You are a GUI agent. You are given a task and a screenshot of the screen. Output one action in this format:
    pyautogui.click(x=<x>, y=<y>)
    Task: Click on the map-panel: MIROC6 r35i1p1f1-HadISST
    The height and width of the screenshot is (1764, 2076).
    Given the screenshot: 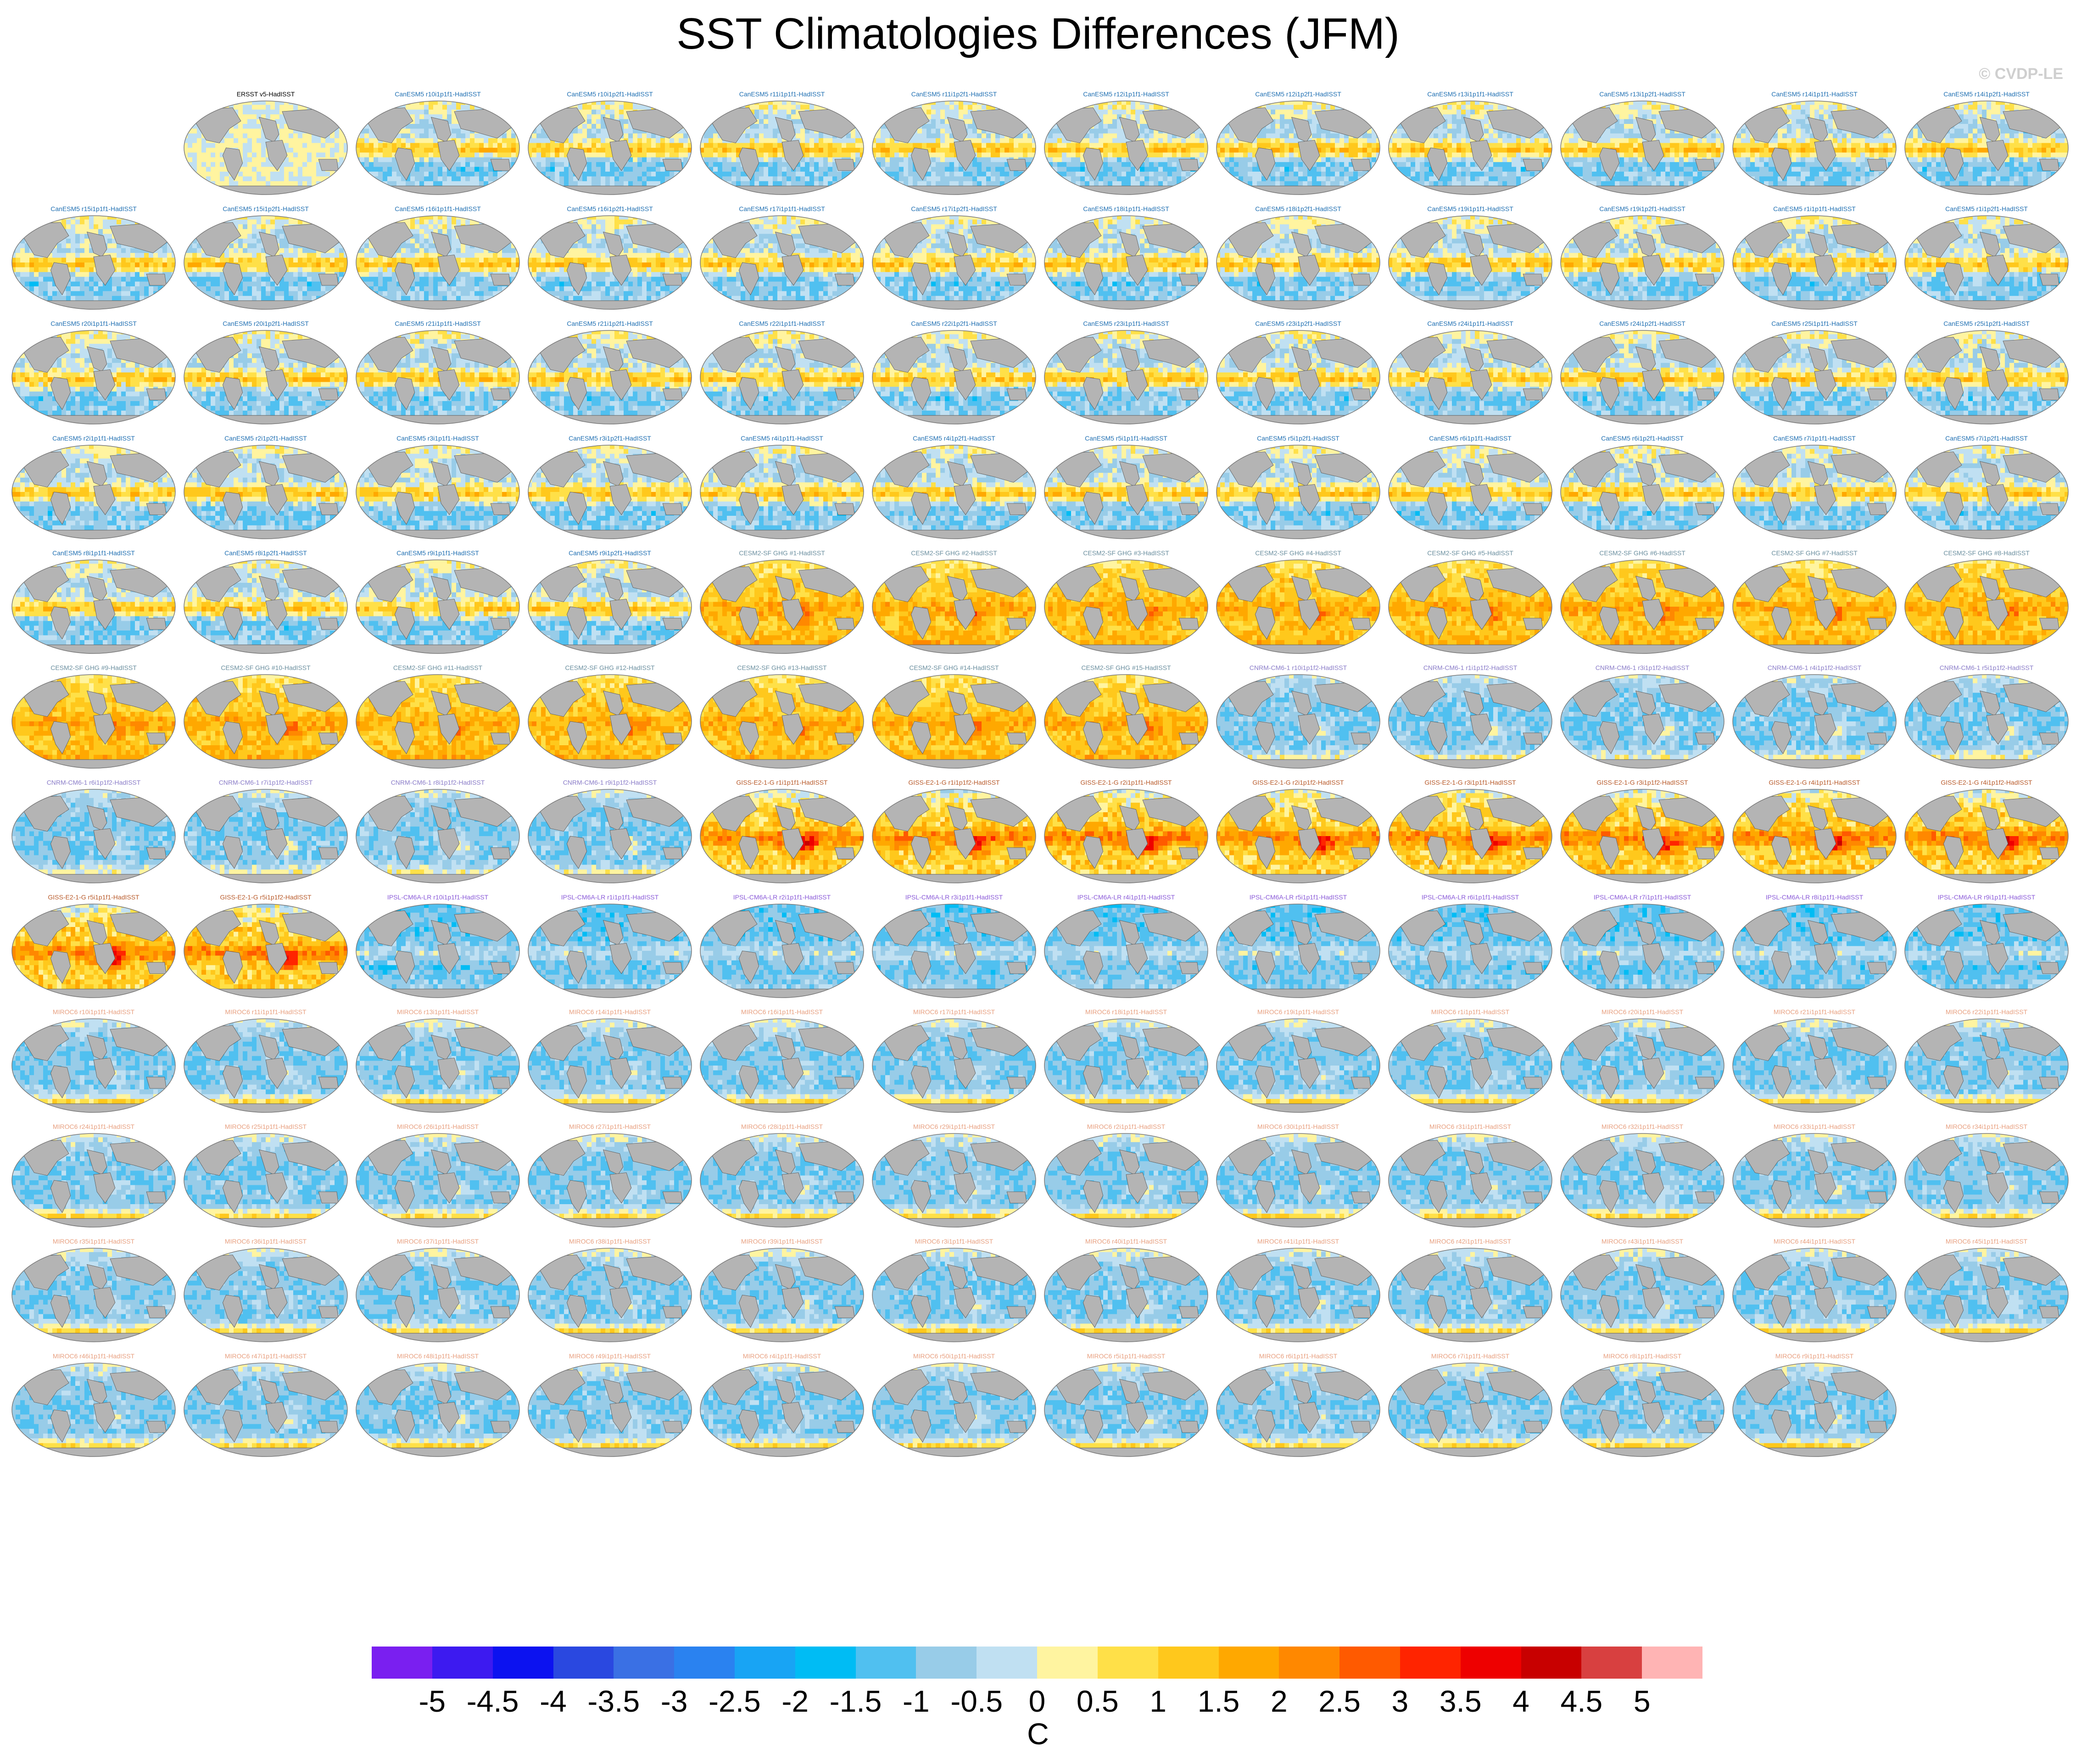 What is the action you would take?
    pyautogui.click(x=93, y=1290)
    